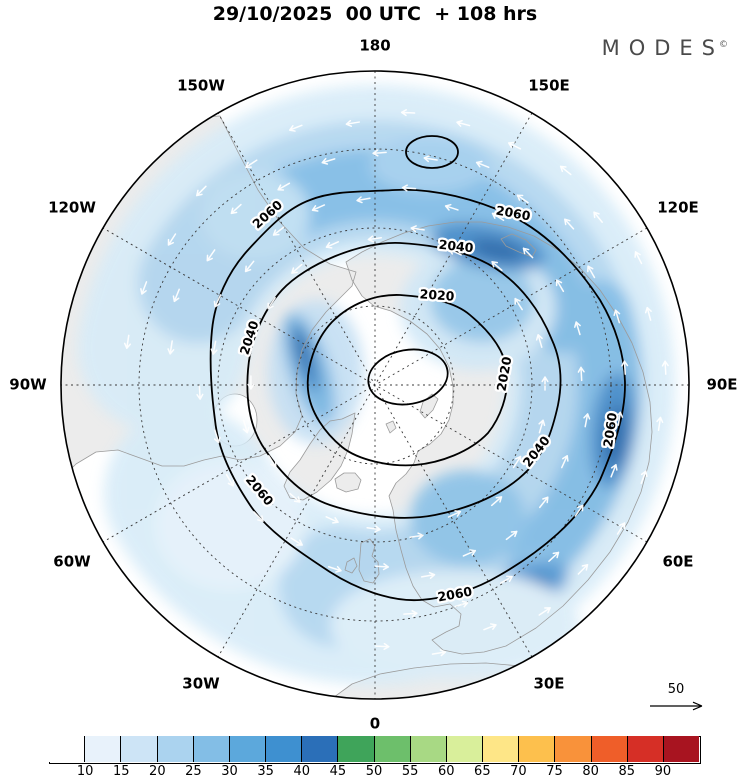 The image size is (750, 782). I want to click on contour-2040-ring, so click(404, 380).